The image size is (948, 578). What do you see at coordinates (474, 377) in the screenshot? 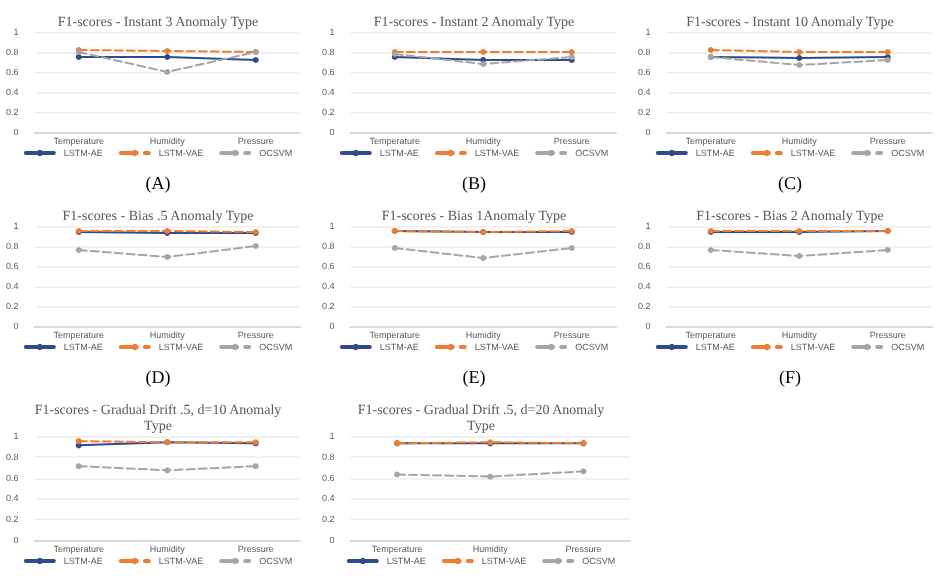
I see `text: (E)` at bounding box center [474, 377].